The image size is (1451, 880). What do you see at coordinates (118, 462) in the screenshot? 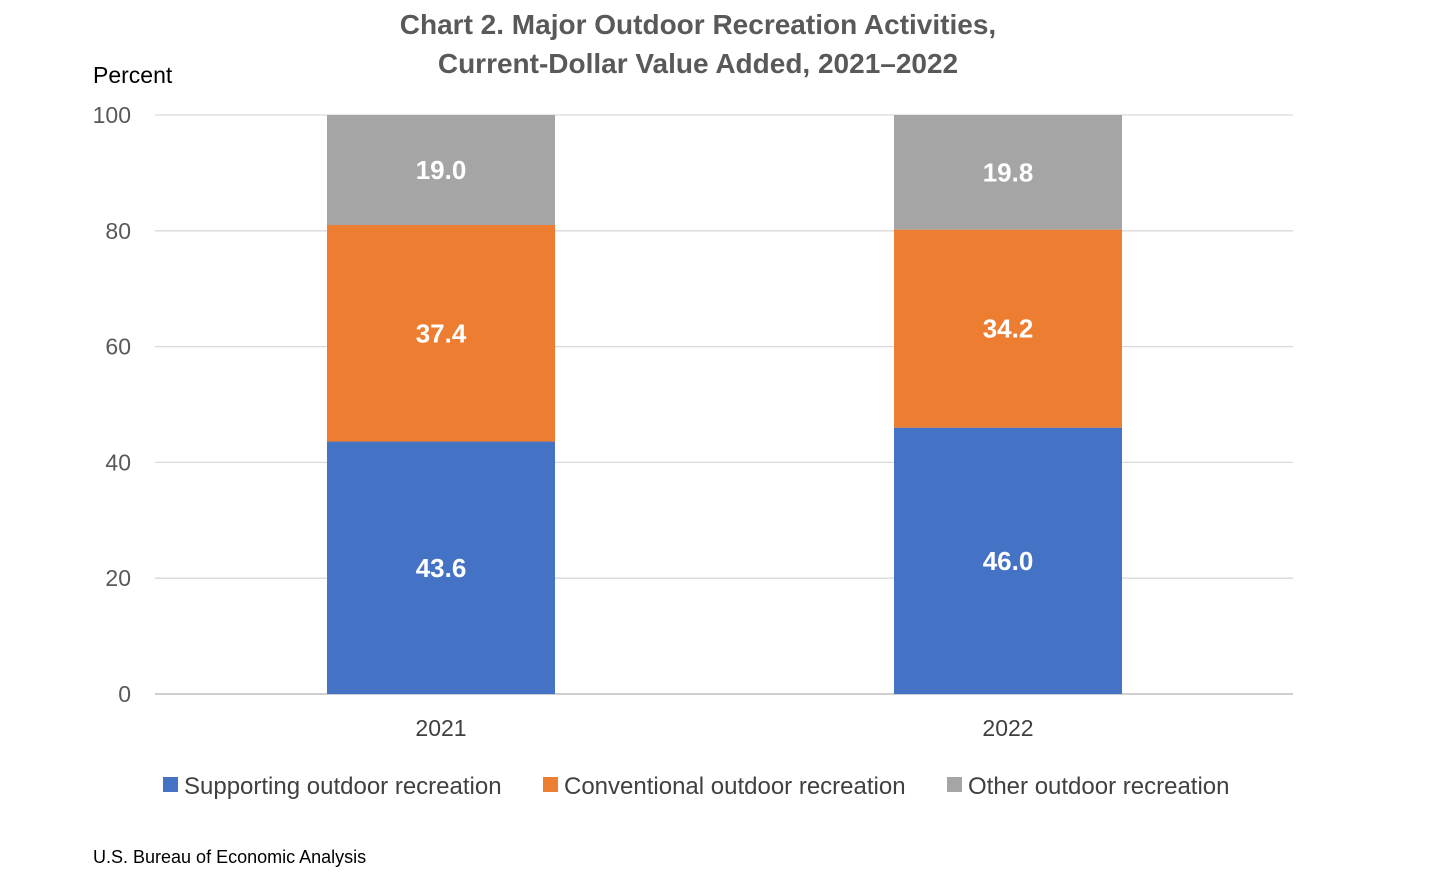
I see `y-tick-label: 40` at bounding box center [118, 462].